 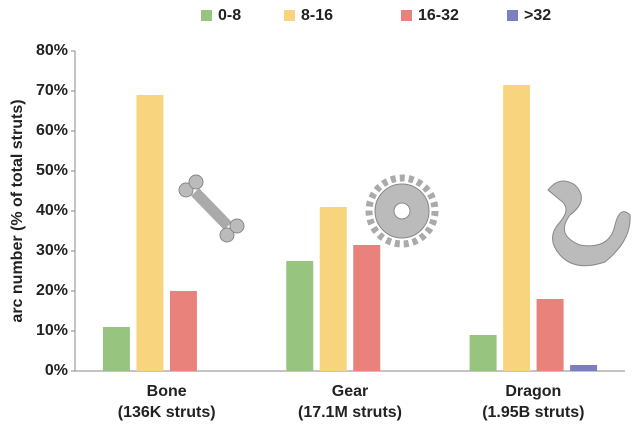 What do you see at coordinates (52, 170) in the screenshot?
I see `y-tick-label: 50%` at bounding box center [52, 170].